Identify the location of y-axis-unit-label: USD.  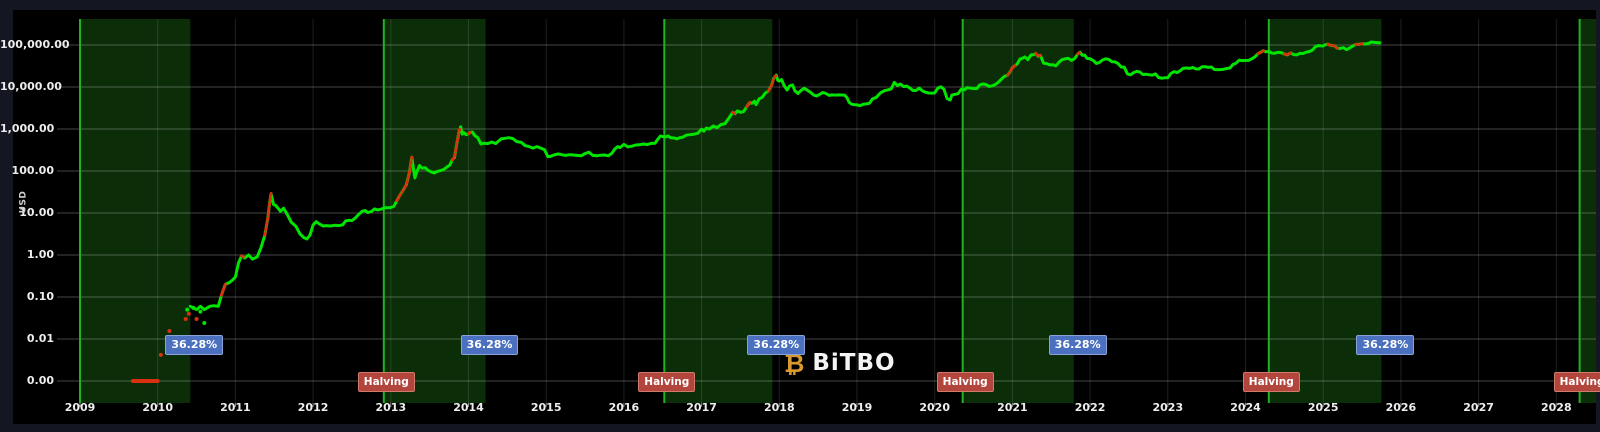
(23, 202).